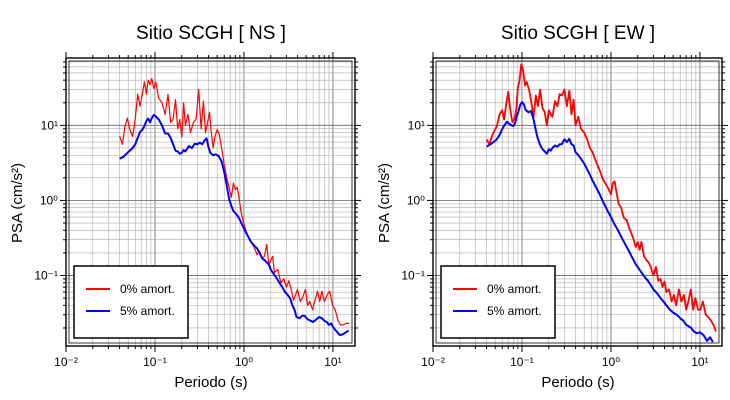  What do you see at coordinates (578, 33) in the screenshot?
I see `chart-title: Sitio SCGH [ EW ]` at bounding box center [578, 33].